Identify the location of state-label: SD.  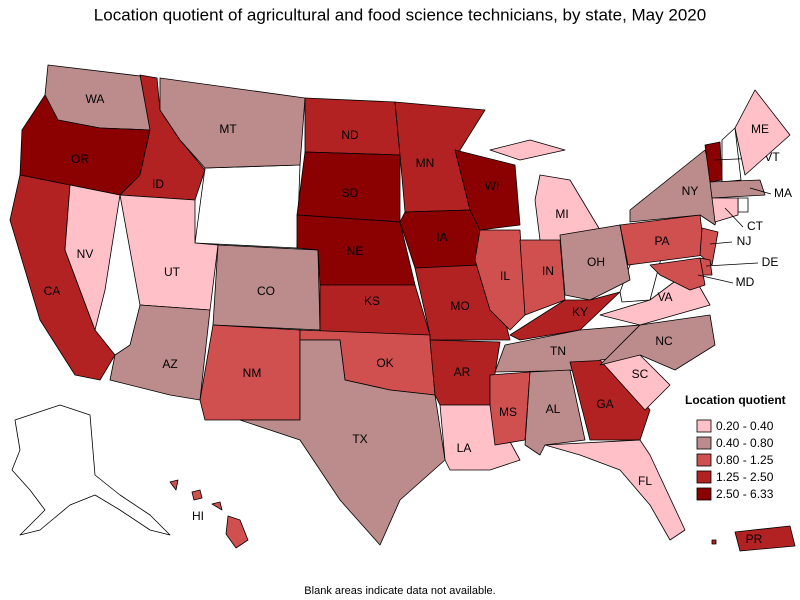
(350, 193).